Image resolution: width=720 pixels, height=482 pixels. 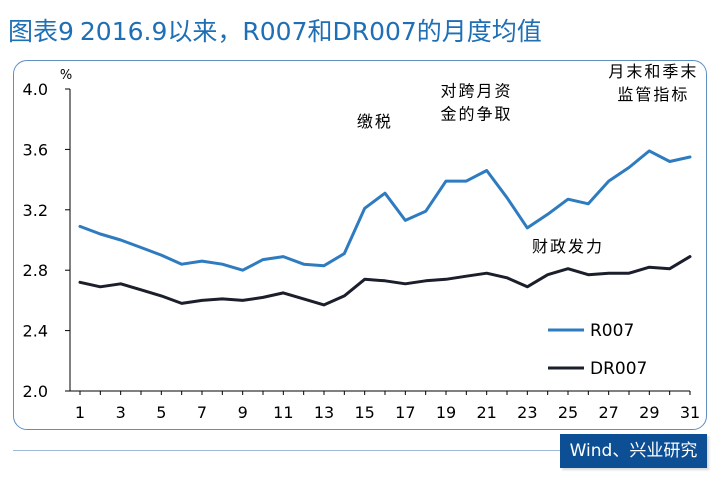 I want to click on annotation-text: 对跨月资, so click(x=476, y=91).